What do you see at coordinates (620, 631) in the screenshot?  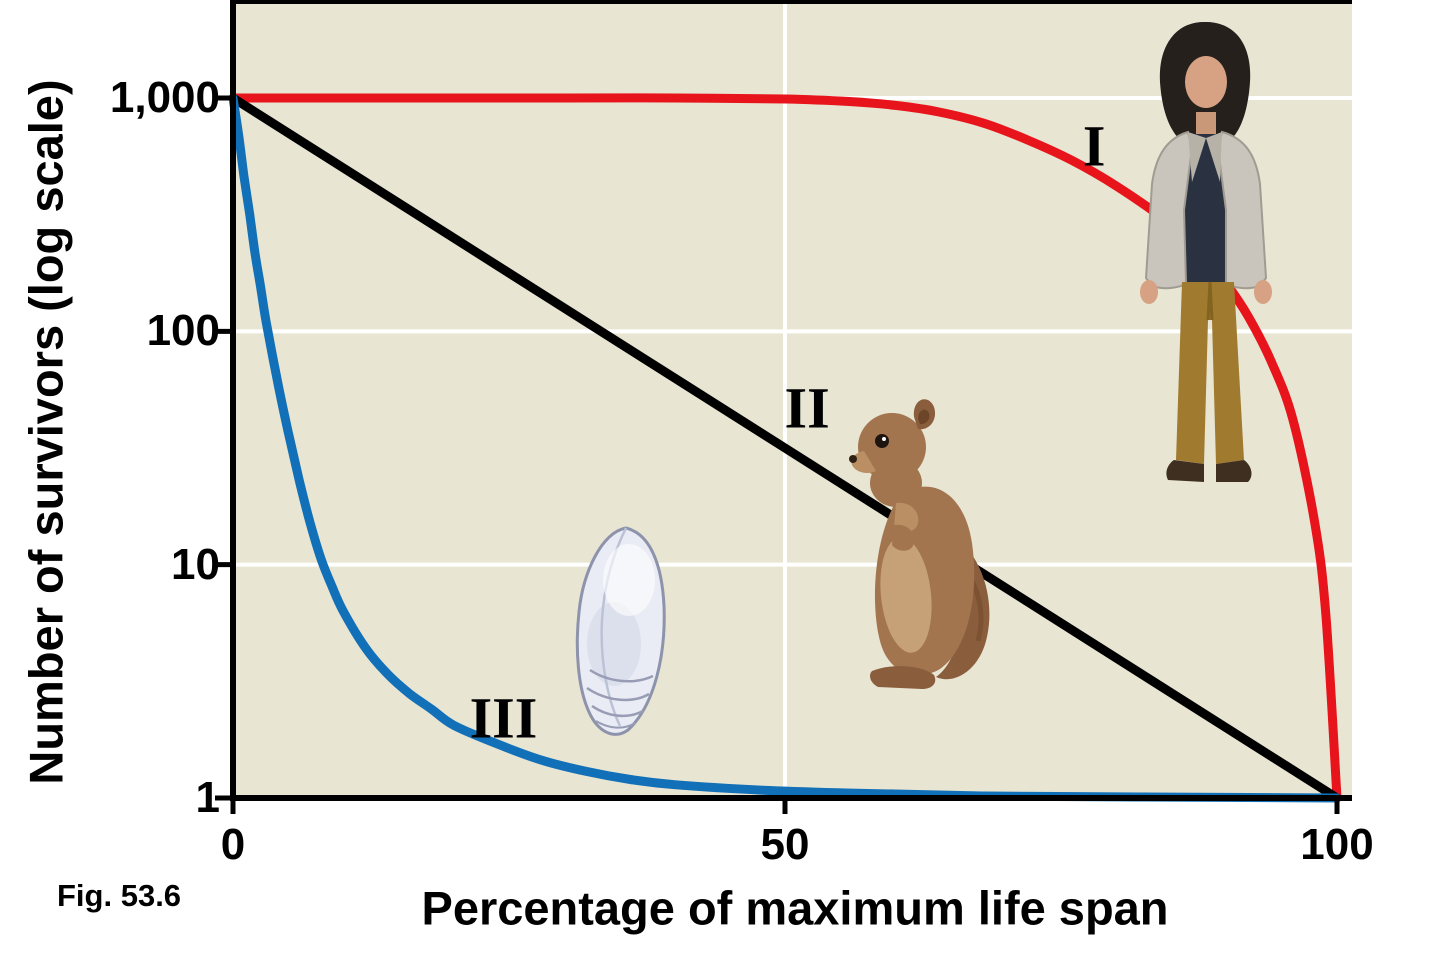 I see `oyster-illustration` at bounding box center [620, 631].